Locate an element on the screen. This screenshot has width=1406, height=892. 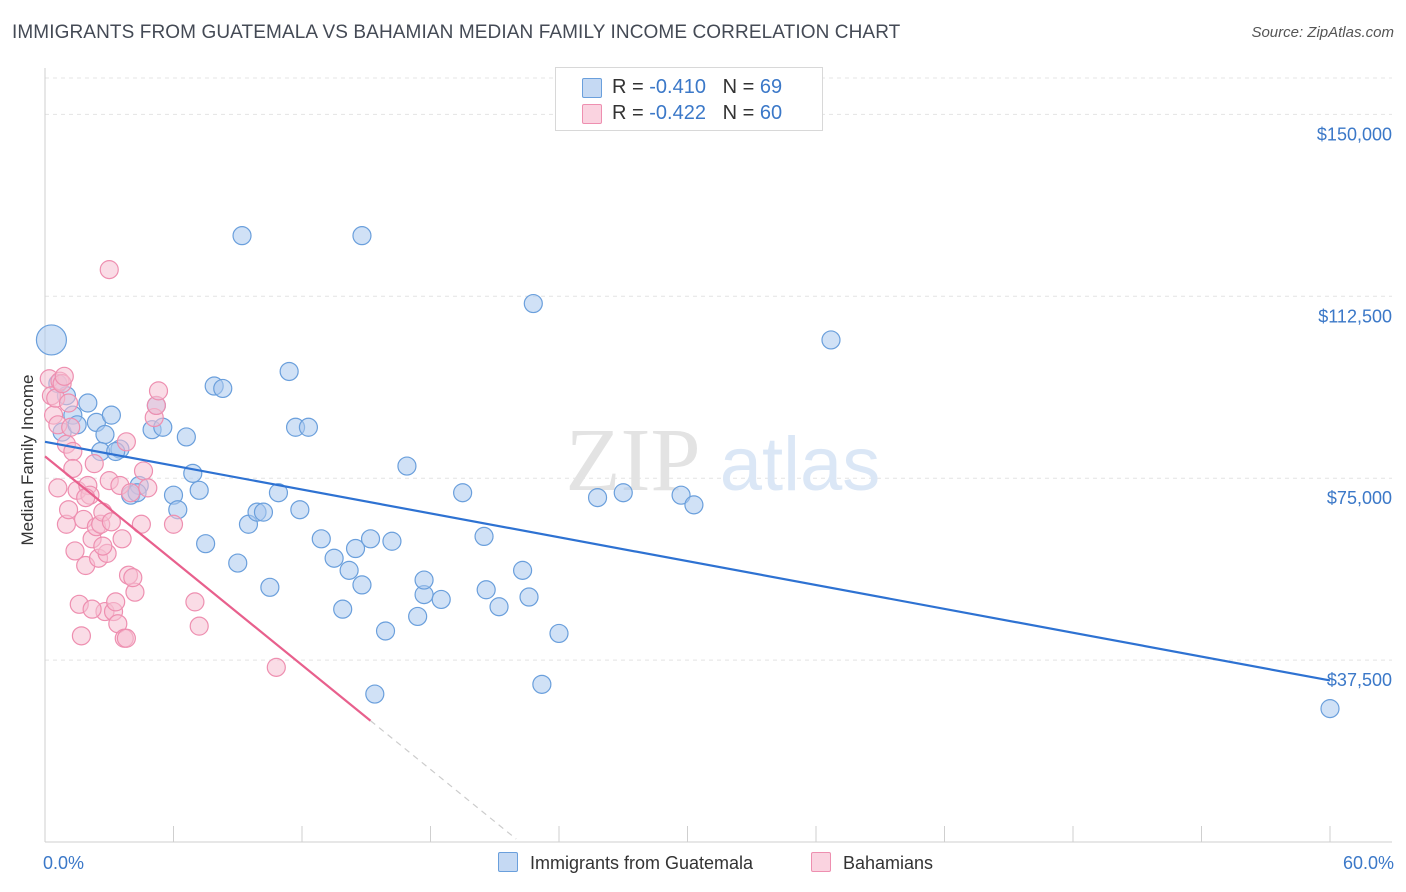
y-tick-label: $112,500 is located at coordinates (1355, 316).